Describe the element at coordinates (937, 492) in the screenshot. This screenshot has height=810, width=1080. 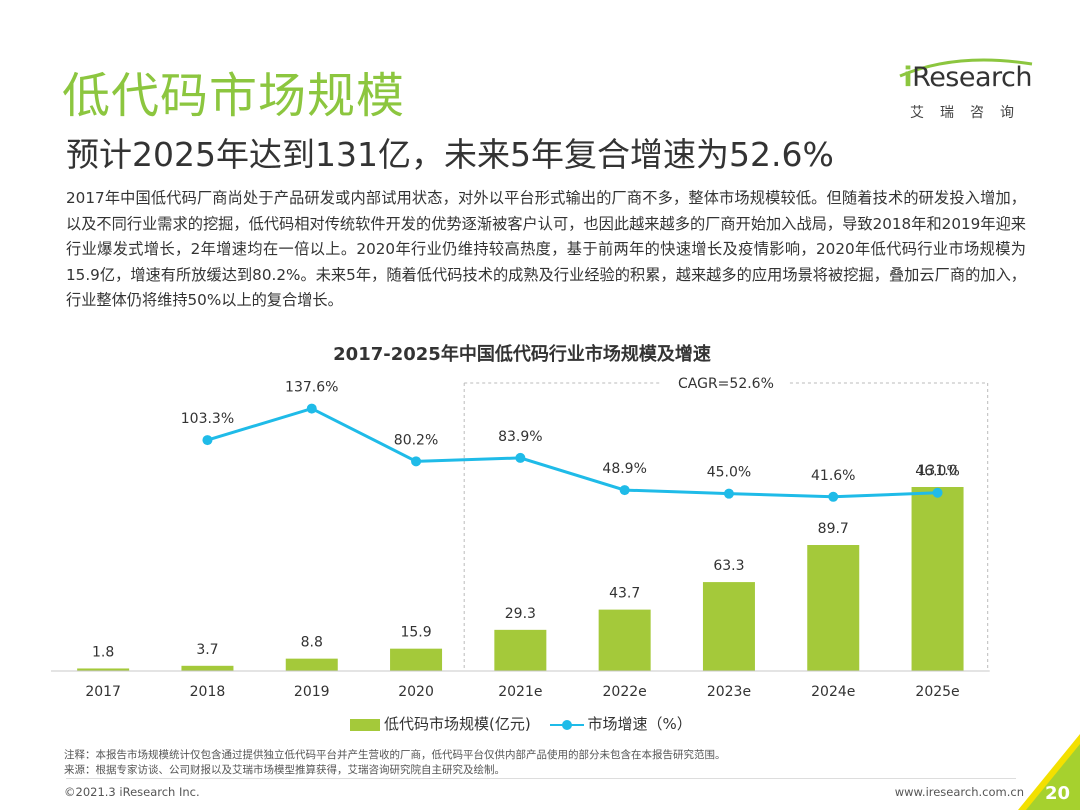
I see `growth-point-2025e` at that location.